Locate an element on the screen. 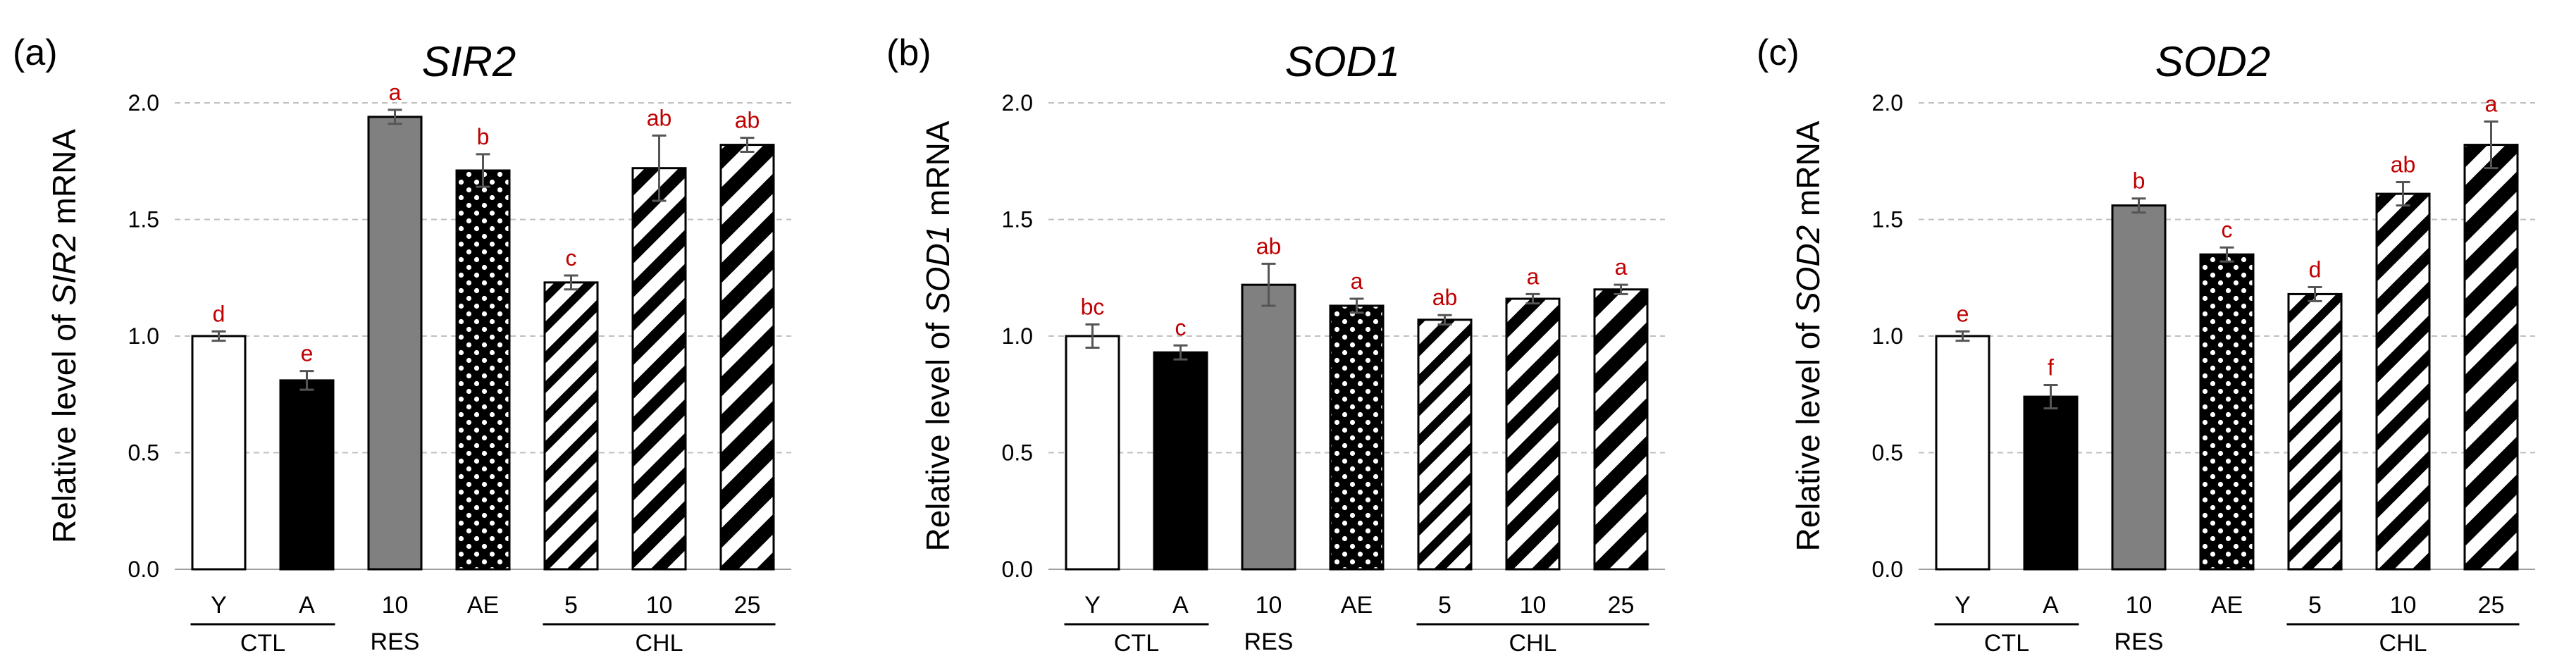 This screenshot has width=2576, height=663. y-axis-label-gene: SOD2 is located at coordinates (1808, 269).